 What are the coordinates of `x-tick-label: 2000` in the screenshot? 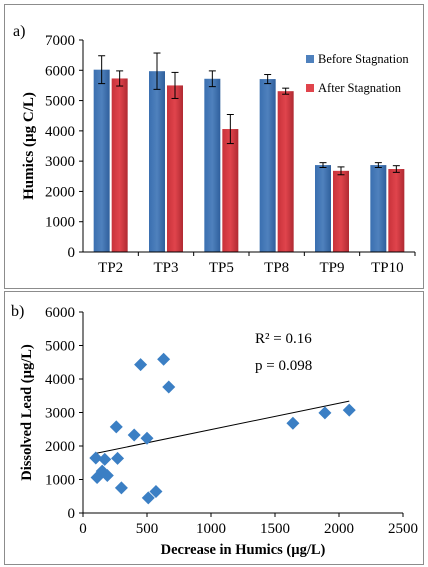 It's located at (339, 529).